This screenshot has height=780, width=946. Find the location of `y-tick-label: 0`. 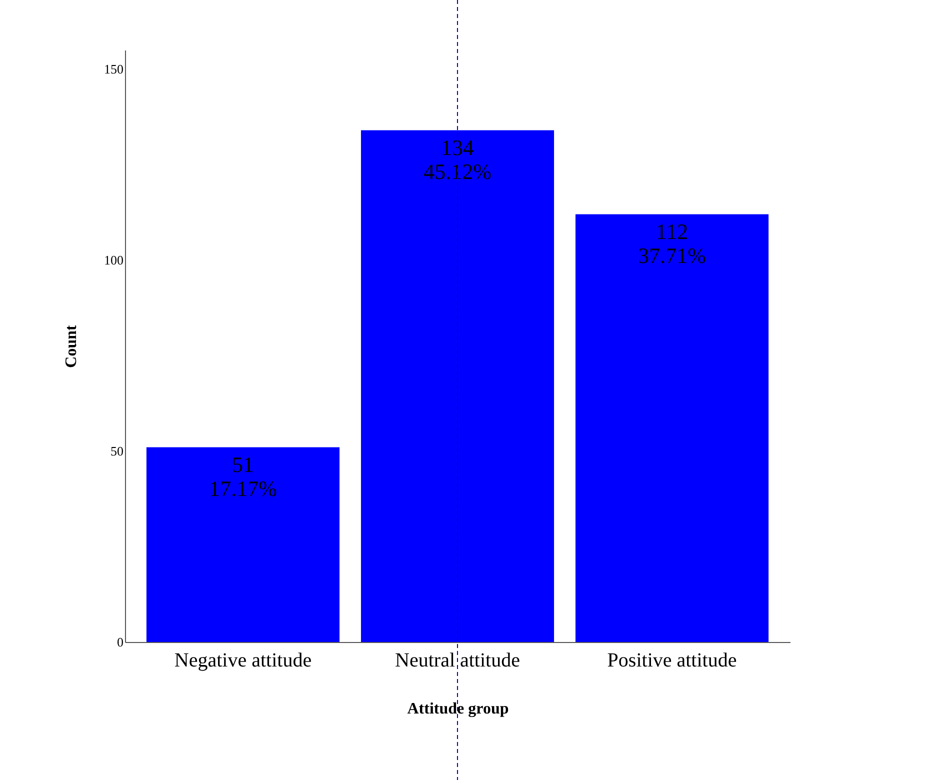

y-tick-label: 0 is located at coordinates (120, 642).